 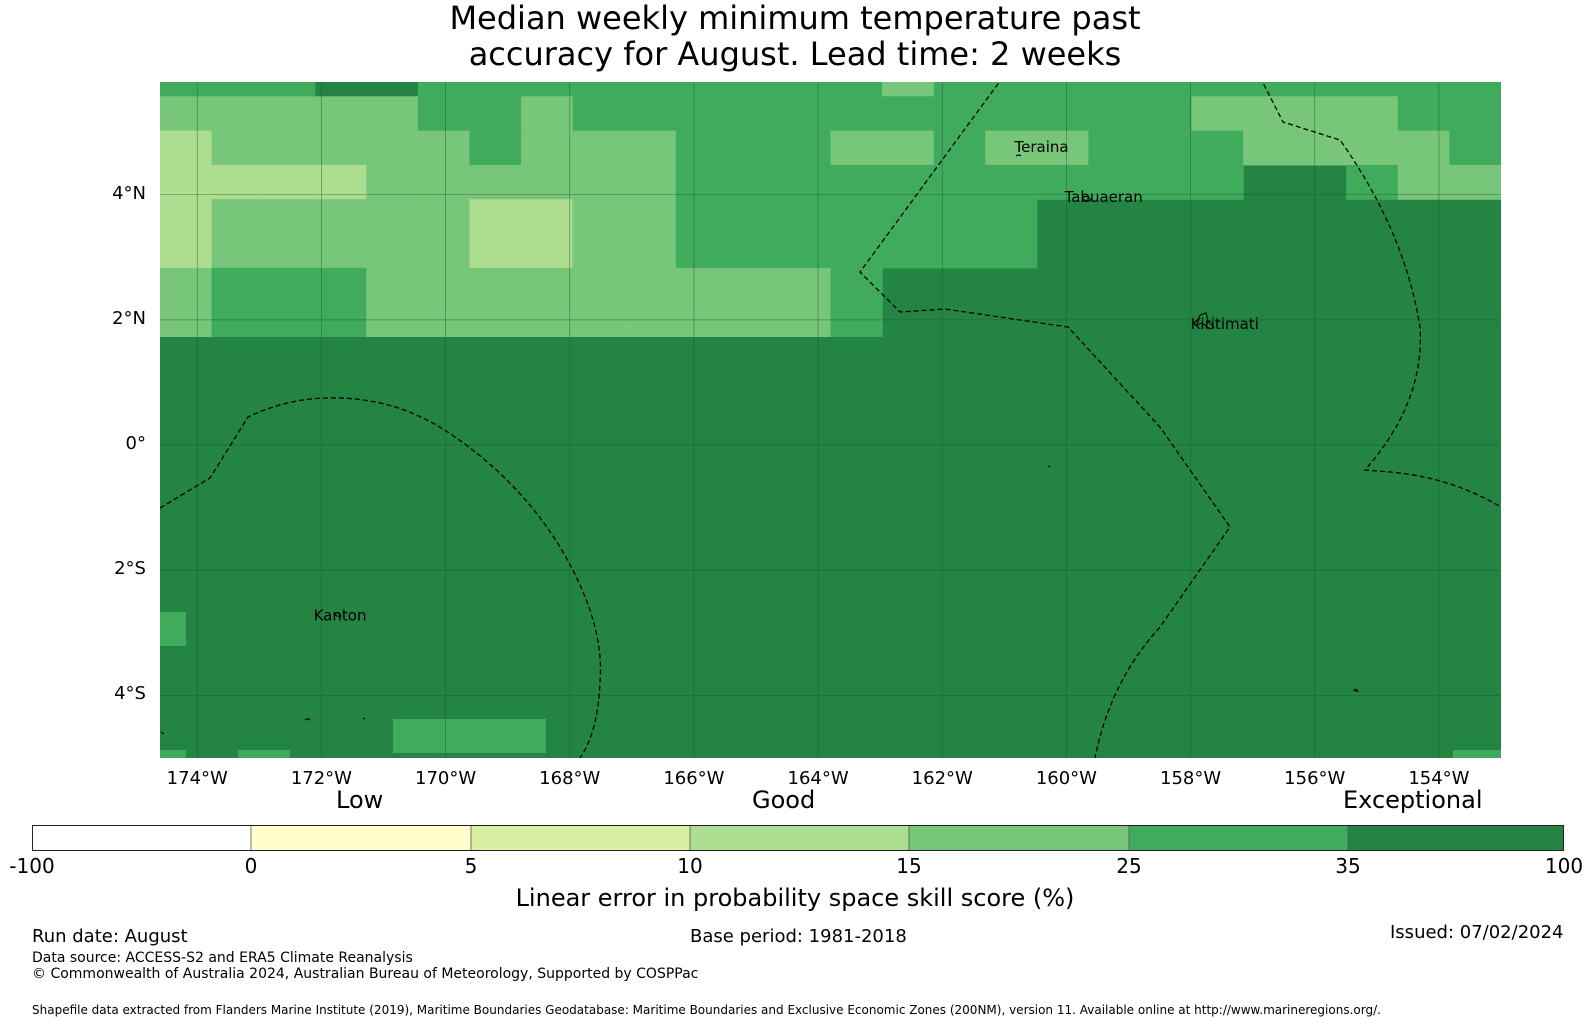 I want to click on colorbar, so click(x=798, y=838).